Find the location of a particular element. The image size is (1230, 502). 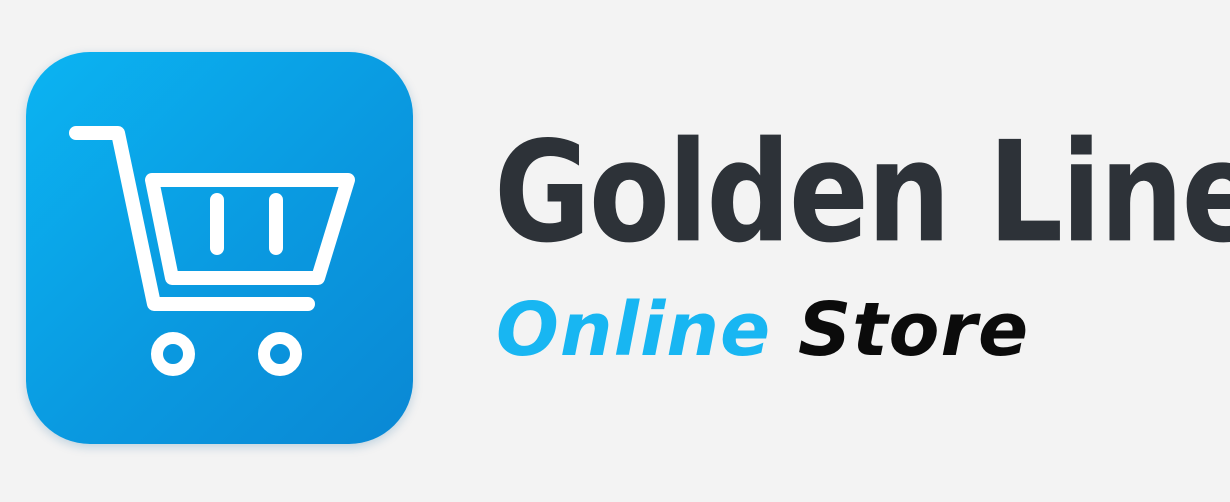

shopping-cart-icon is located at coordinates (212, 251).